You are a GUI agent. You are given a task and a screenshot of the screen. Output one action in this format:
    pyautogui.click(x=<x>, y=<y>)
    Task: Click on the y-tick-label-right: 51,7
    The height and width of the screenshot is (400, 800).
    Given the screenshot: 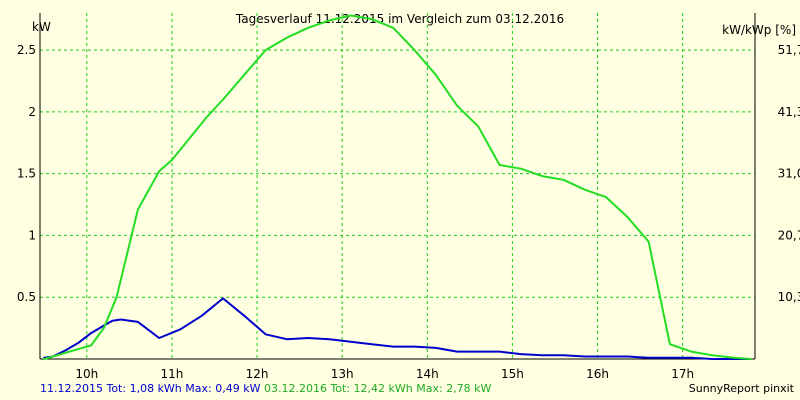 What is the action you would take?
    pyautogui.click(x=789, y=50)
    